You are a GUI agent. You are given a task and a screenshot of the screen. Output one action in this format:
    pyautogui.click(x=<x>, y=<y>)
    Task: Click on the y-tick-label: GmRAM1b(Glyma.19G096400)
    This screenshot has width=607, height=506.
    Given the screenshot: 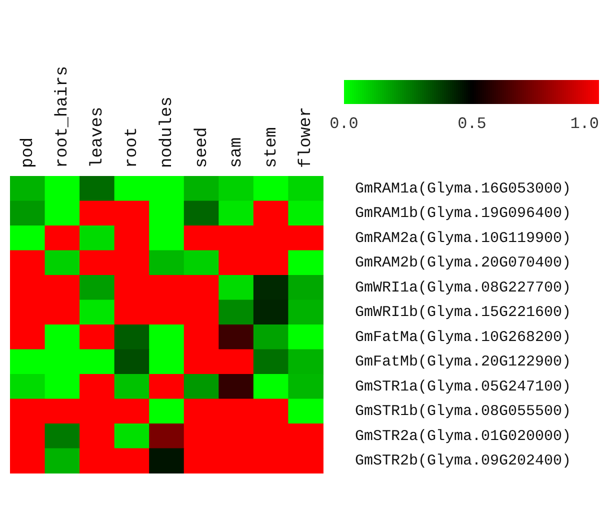 What is the action you would take?
    pyautogui.click(x=463, y=213)
    